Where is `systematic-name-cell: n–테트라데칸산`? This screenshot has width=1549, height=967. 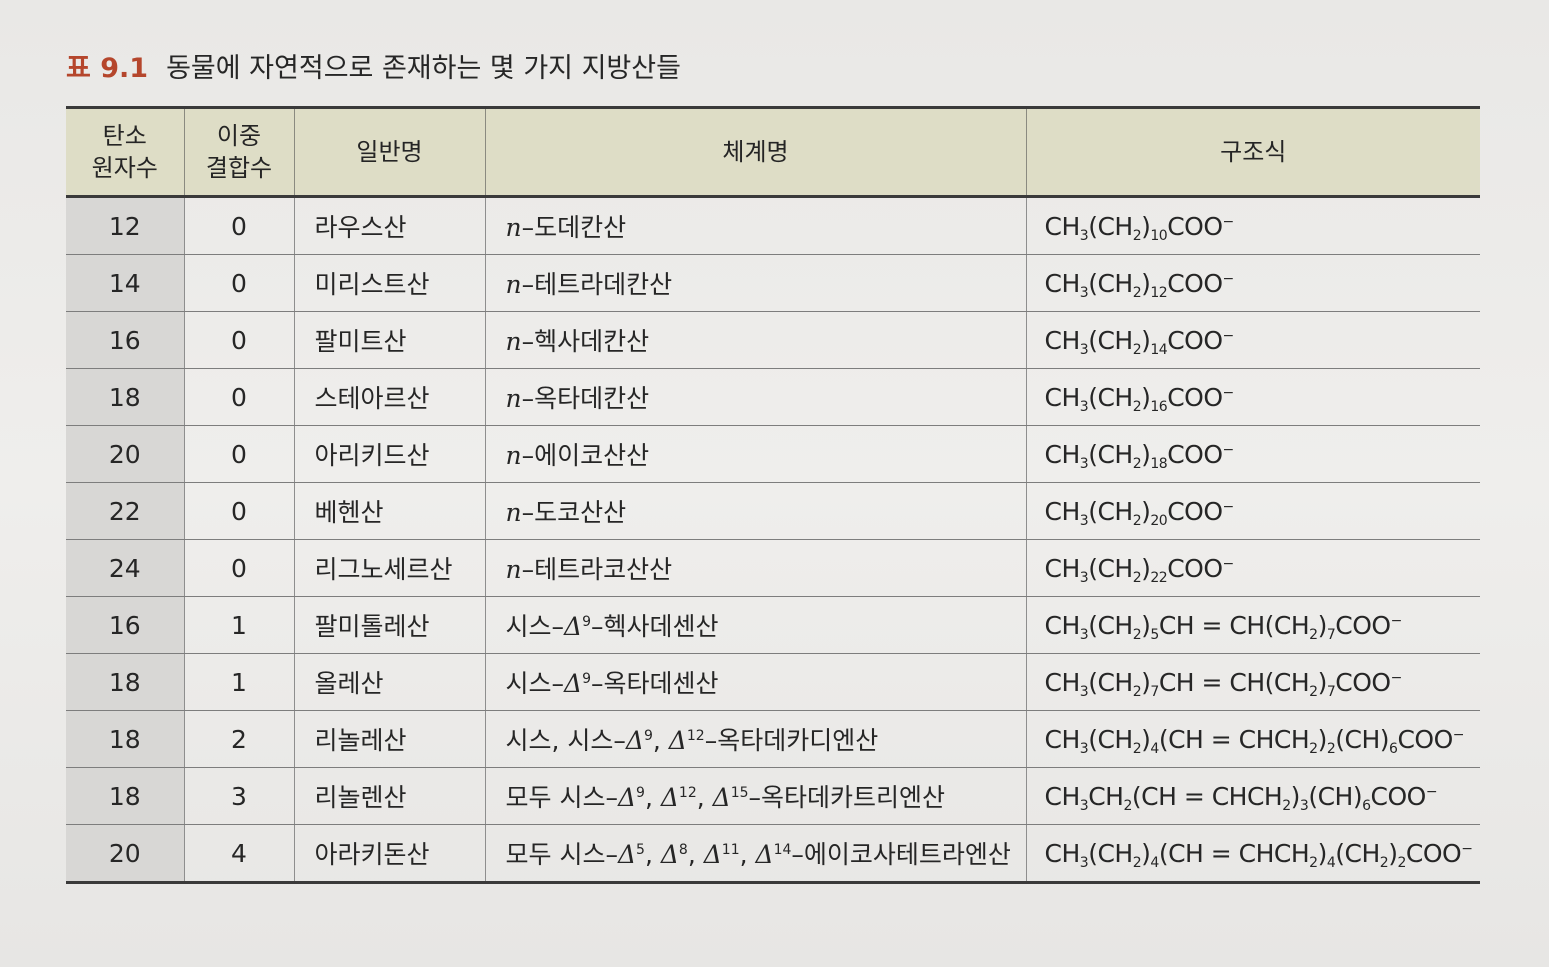
systematic-name-cell: n–테트라데칸산 is located at coordinates (756, 283).